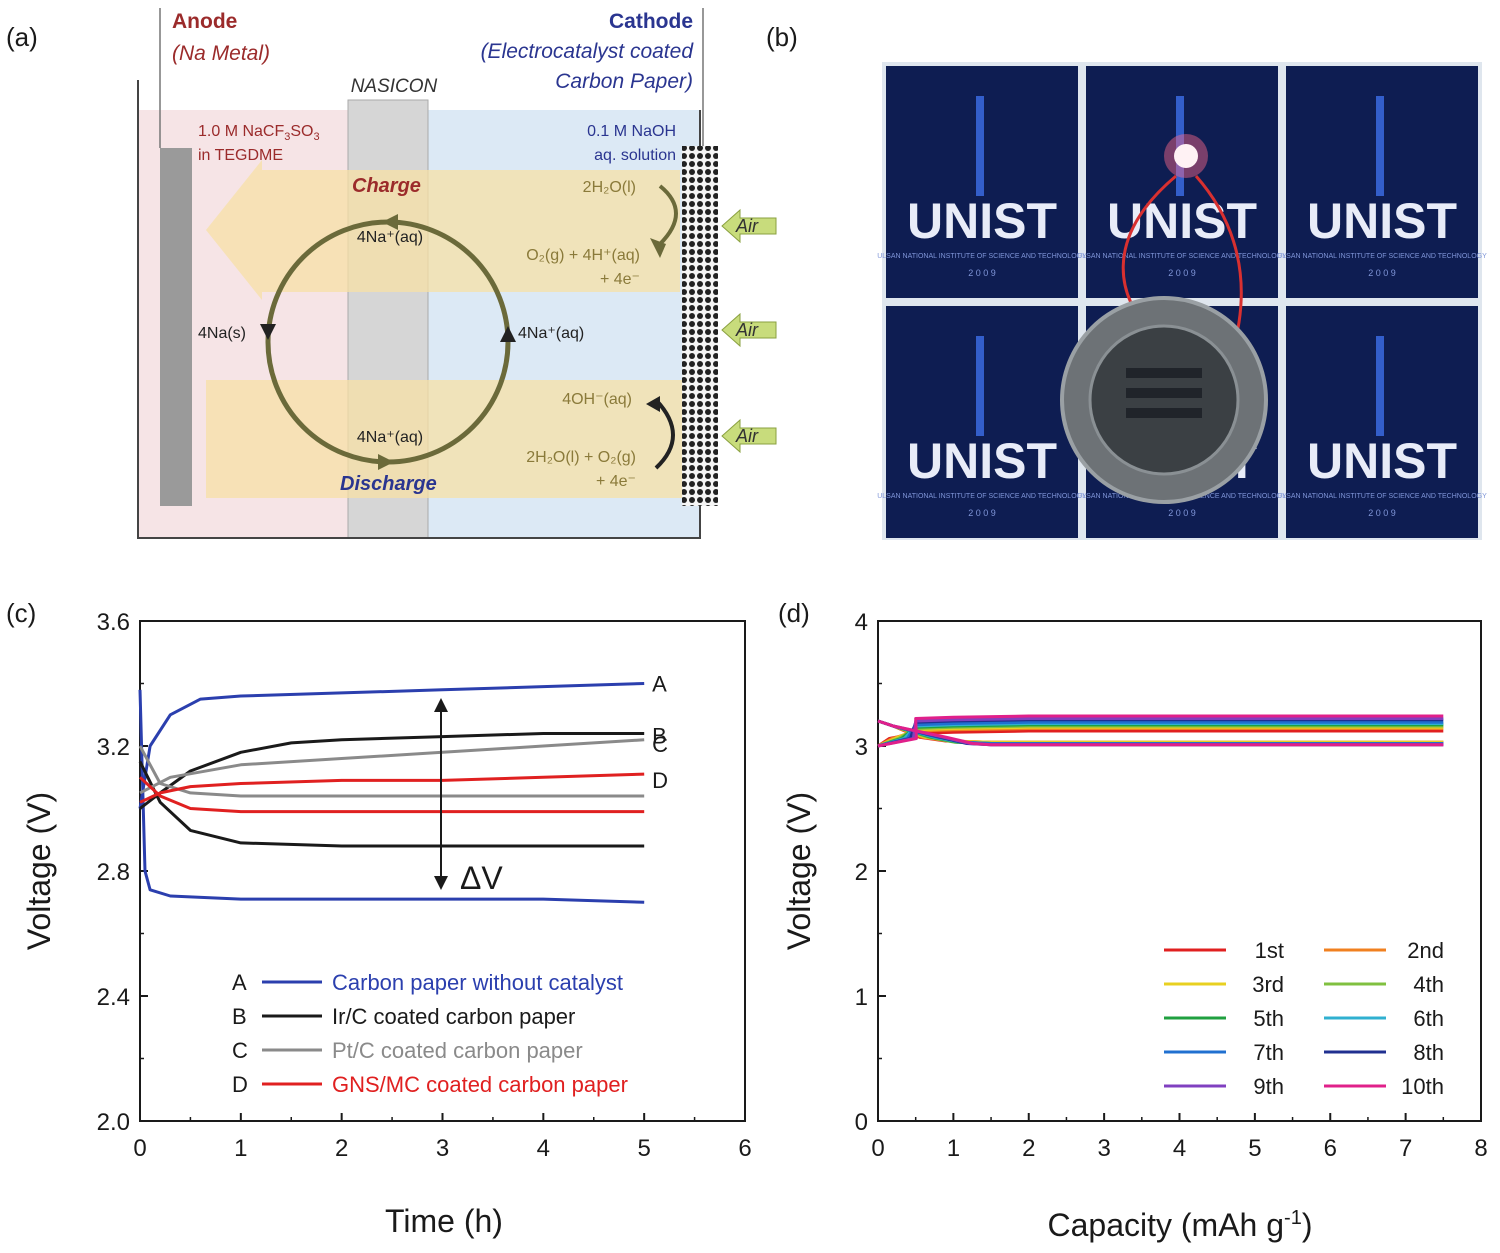 This screenshot has height=1253, width=1500. I want to click on series-D-charge-line, so click(392, 788).